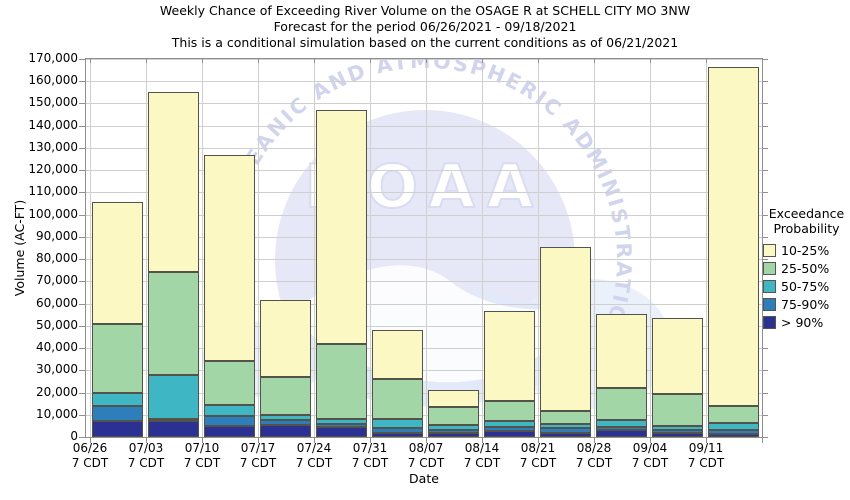 This screenshot has width=850, height=500. I want to click on legend-item--90-: > 90%, so click(806, 322).